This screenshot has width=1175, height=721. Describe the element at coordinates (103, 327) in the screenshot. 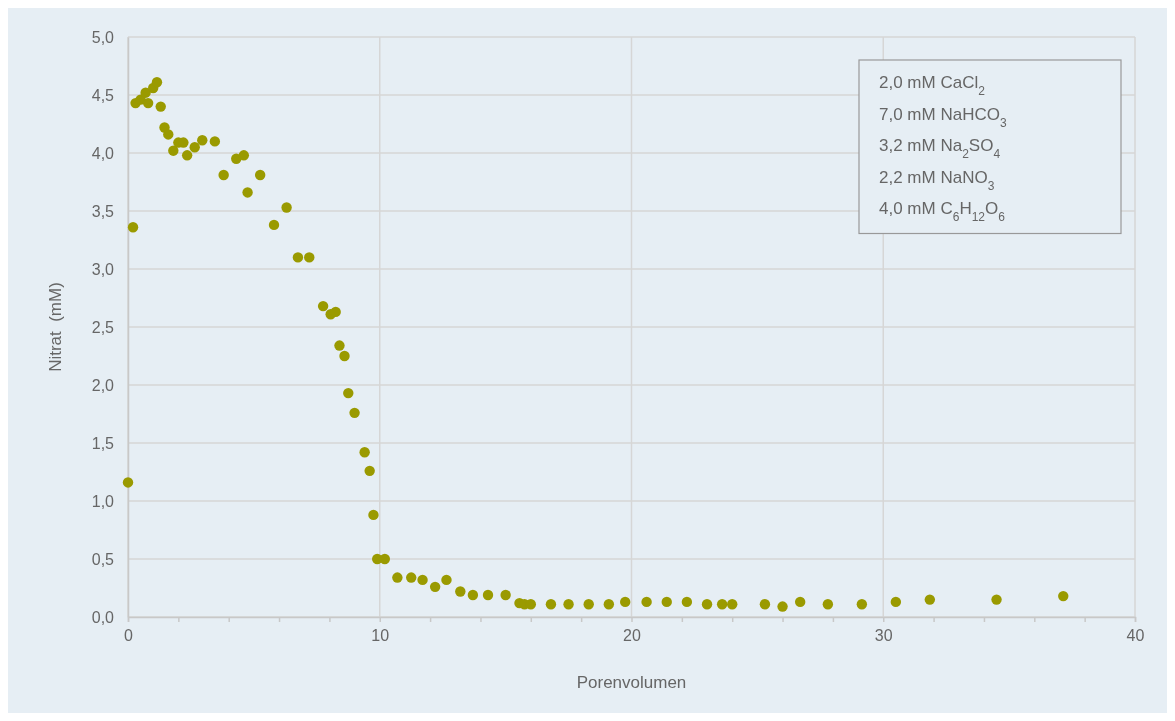

I see `y-tick-label: 2,5` at that location.